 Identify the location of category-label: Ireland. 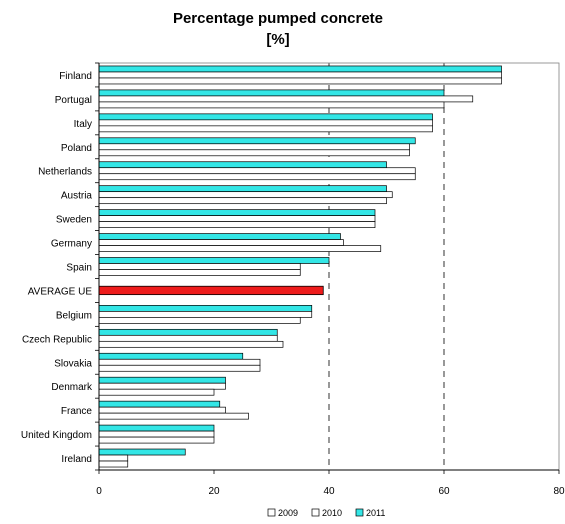
(76, 459).